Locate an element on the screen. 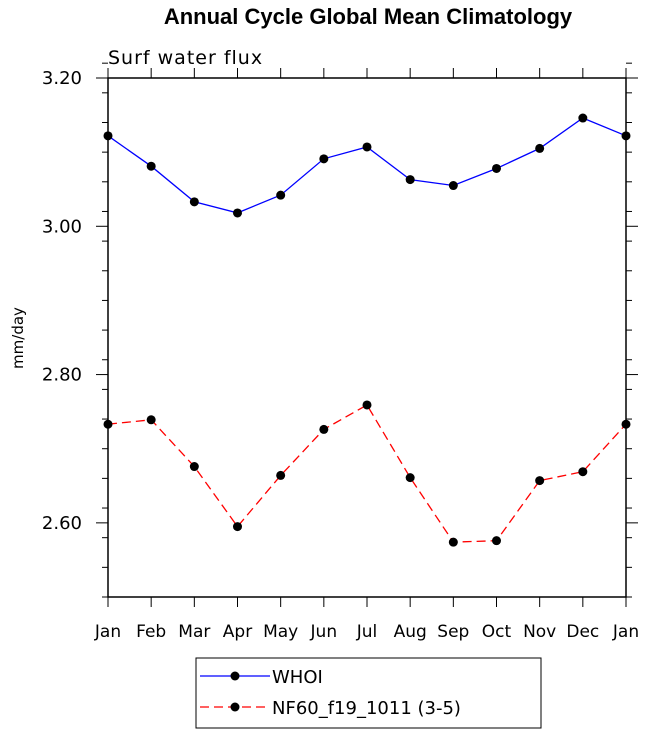 The image size is (647, 733). x-tick-label: Apr is located at coordinates (237, 632).